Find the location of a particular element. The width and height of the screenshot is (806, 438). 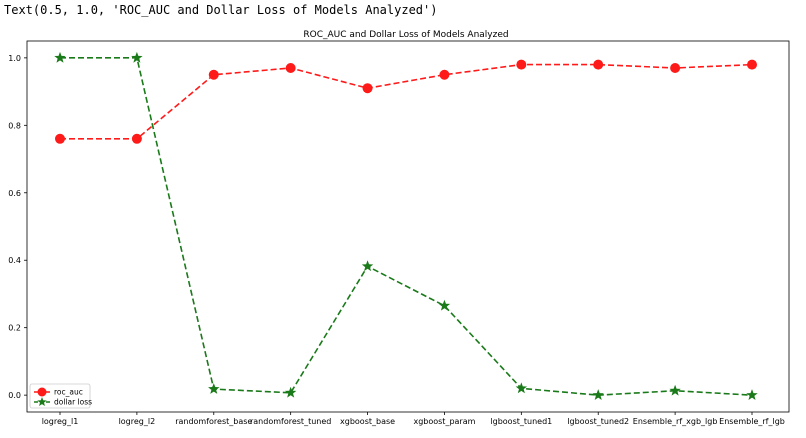

x-tick-label: randomforest_tuned is located at coordinates (290, 421).